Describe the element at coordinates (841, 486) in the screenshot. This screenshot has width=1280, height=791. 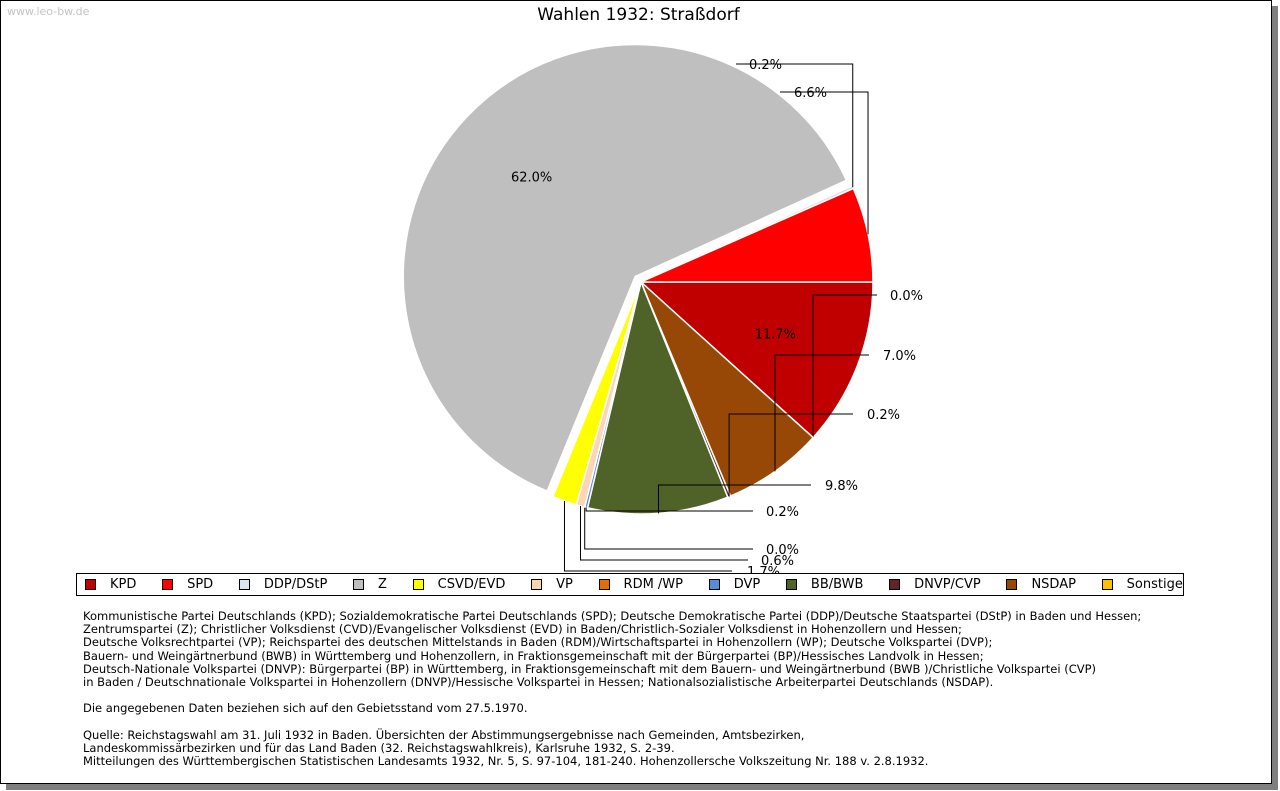
I see `slice-label: 9.8%` at that location.